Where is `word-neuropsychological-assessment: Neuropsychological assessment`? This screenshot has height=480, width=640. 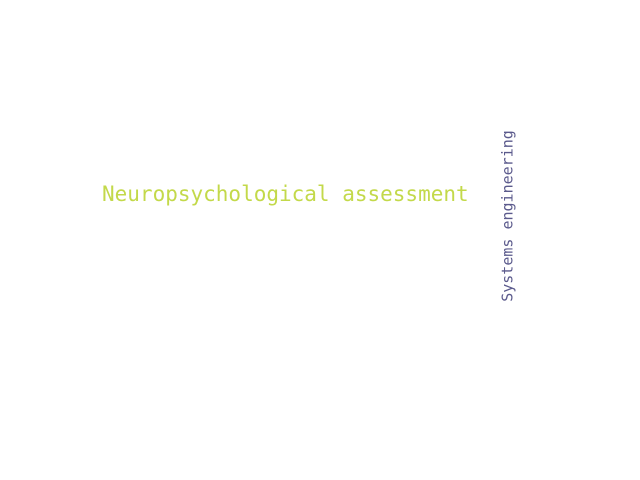 word-neuropsychological-assessment: Neuropsychological assessment is located at coordinates (285, 194).